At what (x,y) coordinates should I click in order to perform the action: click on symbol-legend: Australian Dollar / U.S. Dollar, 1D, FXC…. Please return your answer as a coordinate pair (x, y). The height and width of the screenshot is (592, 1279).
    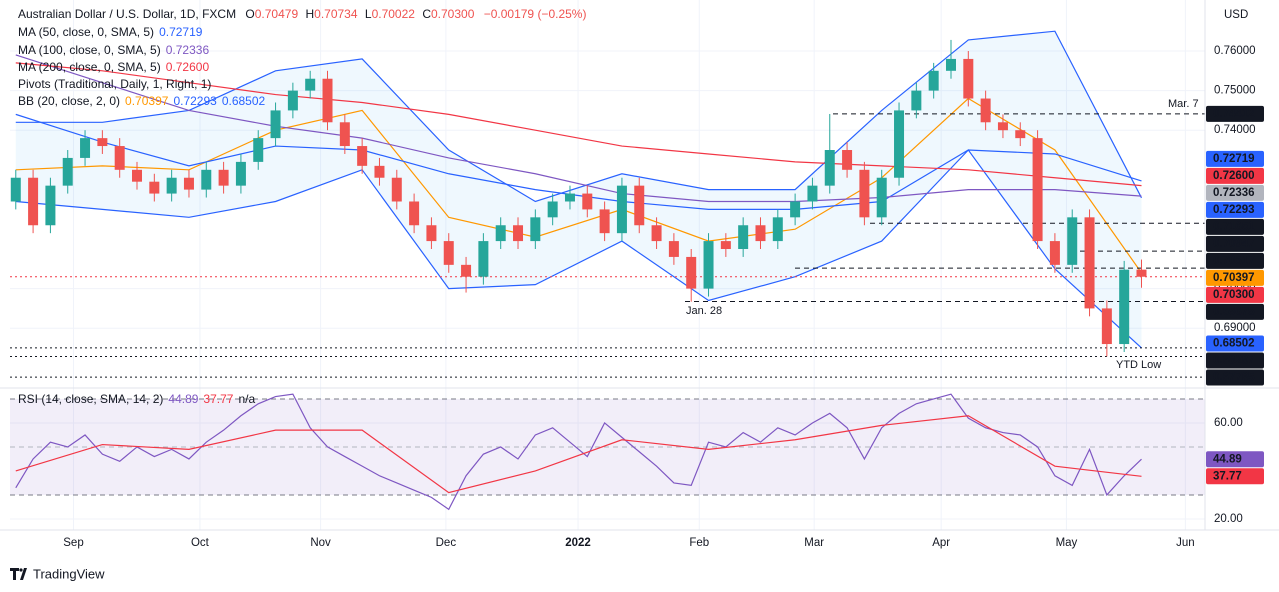
    Looking at the image, I should click on (302, 14).